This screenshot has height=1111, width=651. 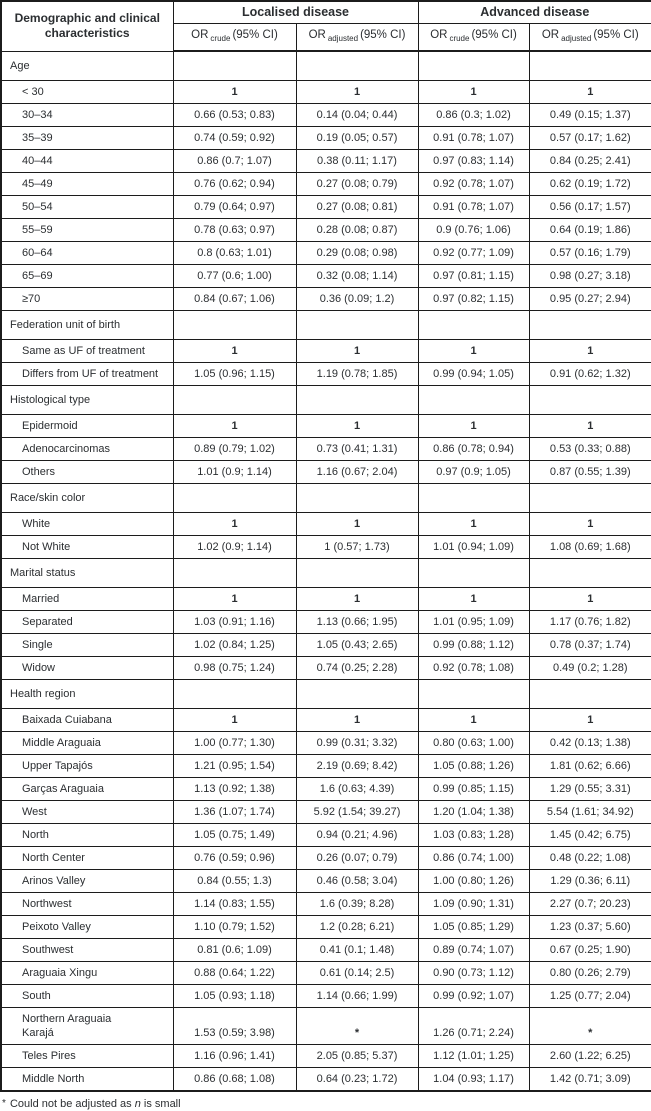 What do you see at coordinates (234, 621) in the screenshot?
I see `or-value-cell: 1.03 (0.91; 1.16)` at bounding box center [234, 621].